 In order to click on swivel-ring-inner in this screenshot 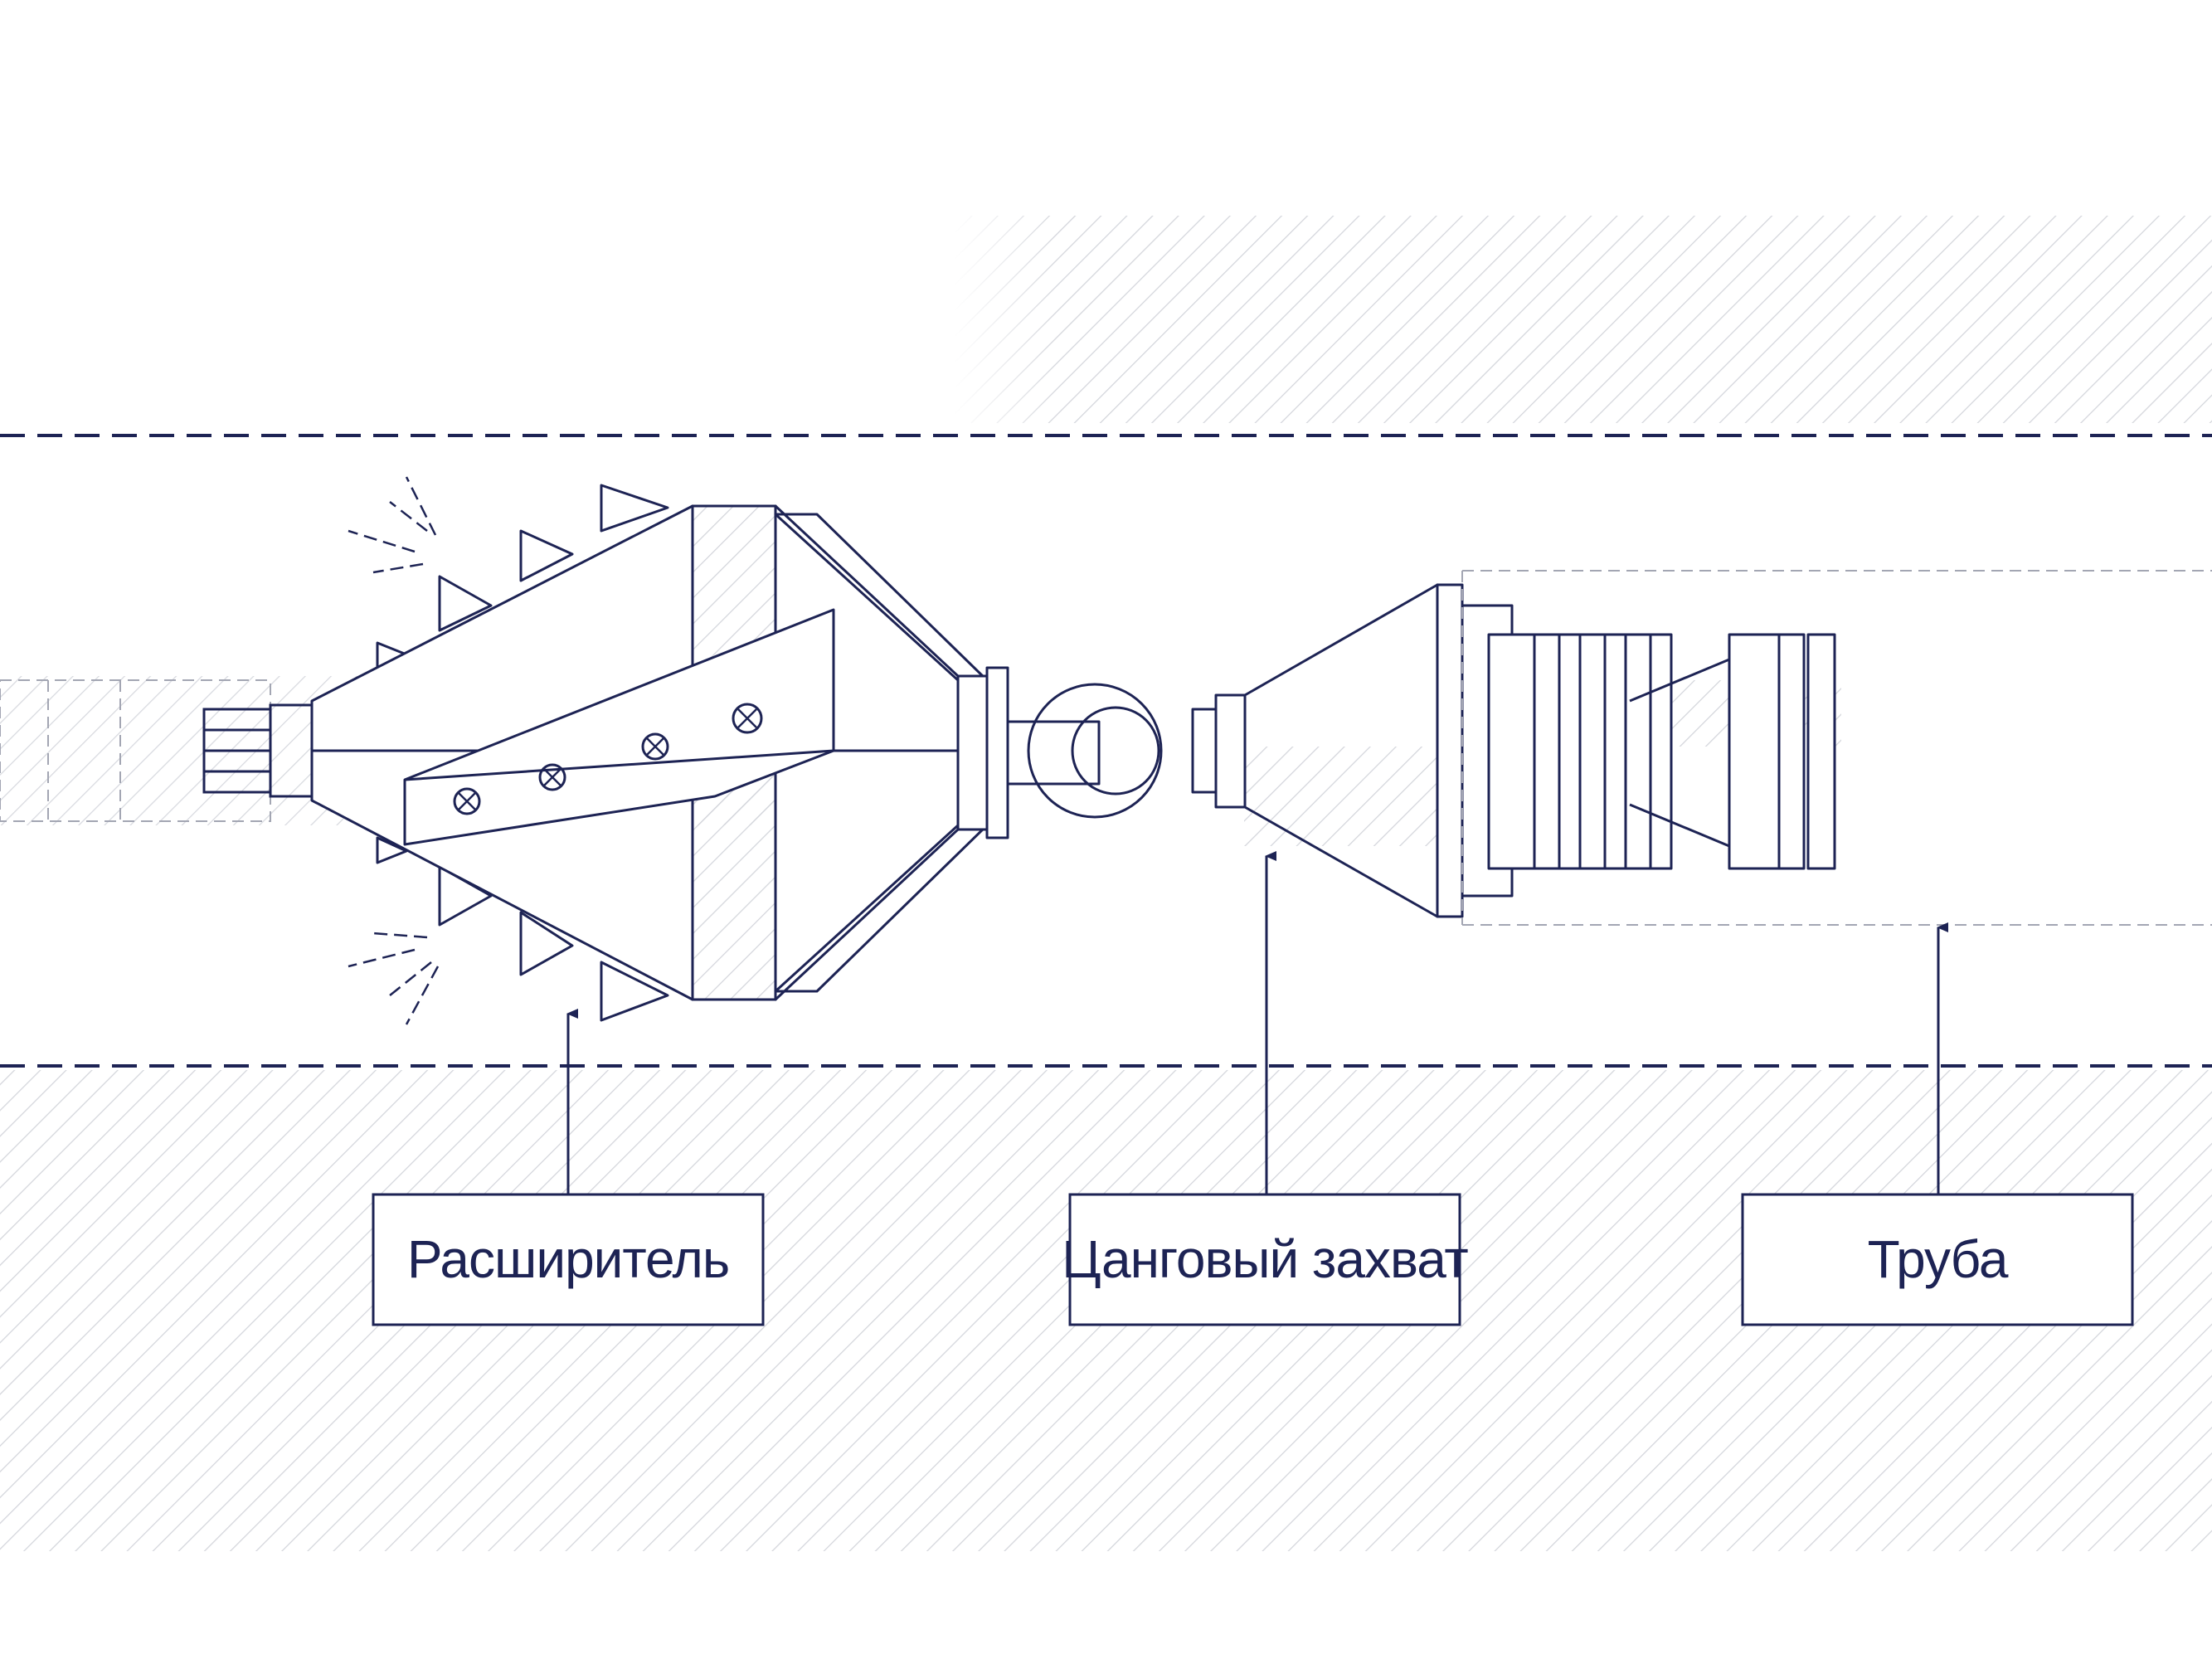, I will do `click(1116, 750)`.